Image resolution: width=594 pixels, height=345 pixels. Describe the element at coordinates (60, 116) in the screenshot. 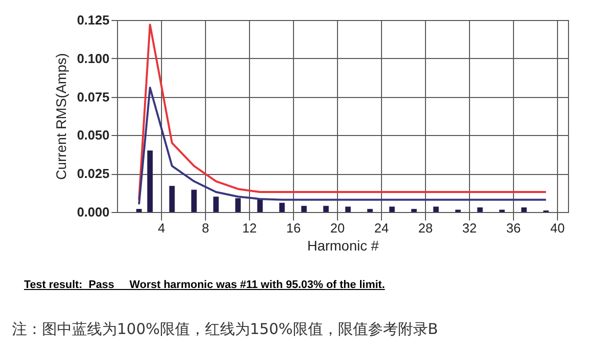

I see `y-axis-title: Current RMS(Amps)` at that location.